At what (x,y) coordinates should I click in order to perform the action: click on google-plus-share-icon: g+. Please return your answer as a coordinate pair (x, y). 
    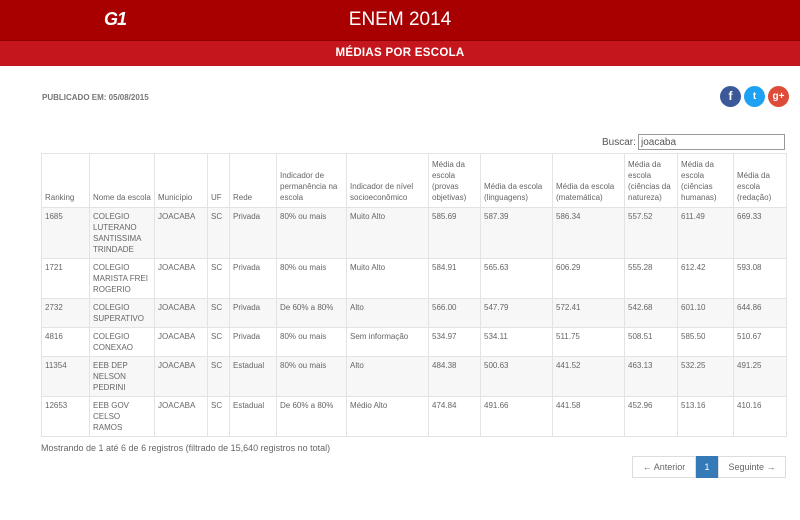
    Looking at the image, I should click on (778, 96).